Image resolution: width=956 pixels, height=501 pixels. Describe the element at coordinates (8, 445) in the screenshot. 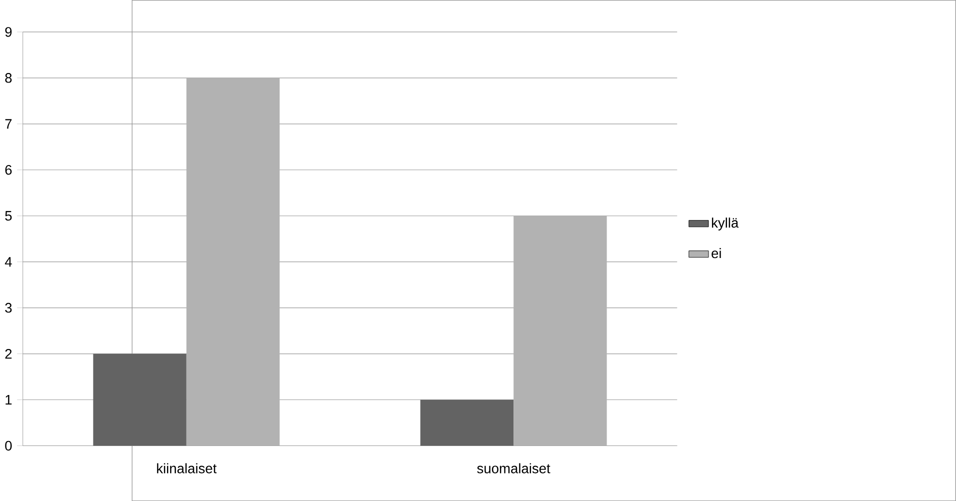

I see `y-tick-label: 0` at that location.